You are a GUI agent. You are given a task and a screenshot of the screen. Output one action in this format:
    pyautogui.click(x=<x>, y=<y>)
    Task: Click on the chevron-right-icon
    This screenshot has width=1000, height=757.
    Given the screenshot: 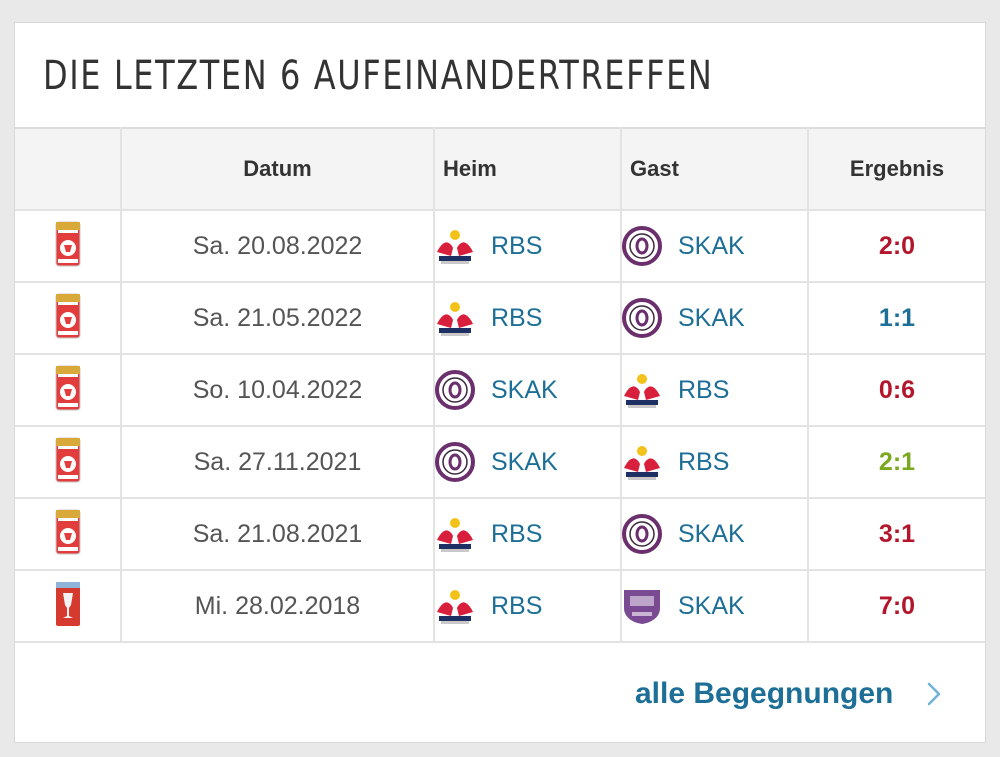 What is the action you would take?
    pyautogui.click(x=934, y=694)
    